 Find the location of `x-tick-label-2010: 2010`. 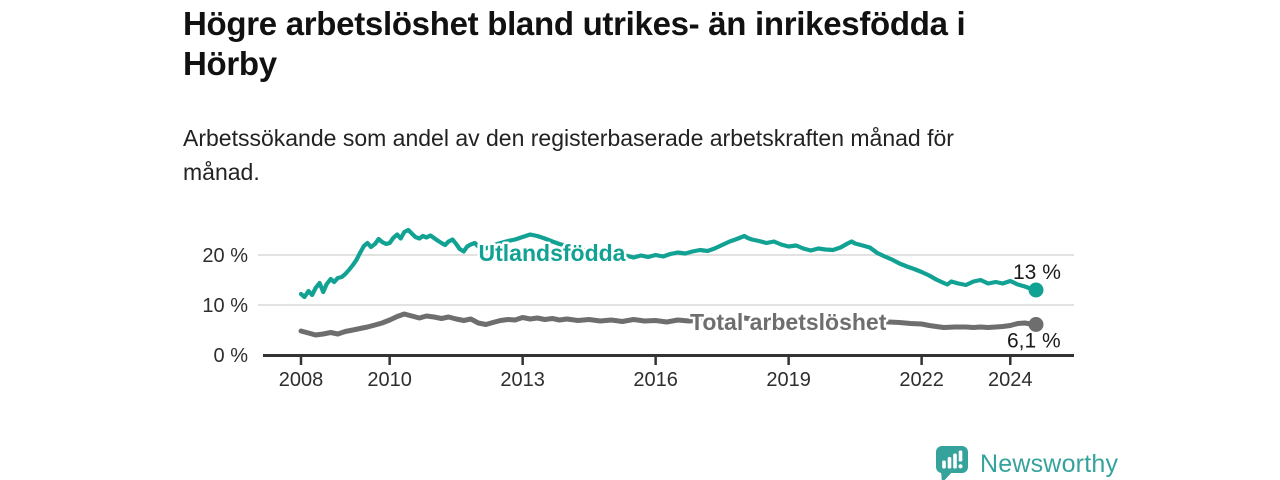

x-tick-label-2010: 2010 is located at coordinates (389, 380).